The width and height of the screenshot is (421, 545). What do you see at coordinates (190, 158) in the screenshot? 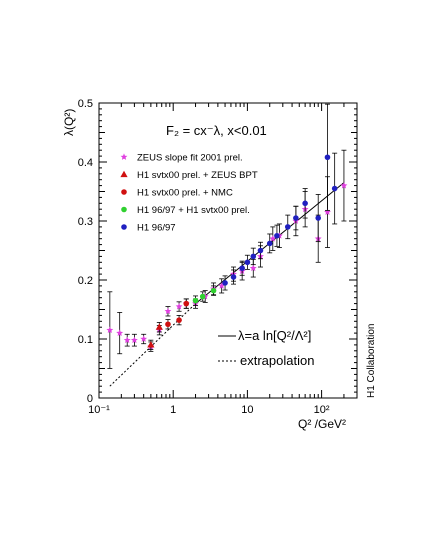
I see `legend-label: ZEUS slope fit 2001 prel.` at bounding box center [190, 158].